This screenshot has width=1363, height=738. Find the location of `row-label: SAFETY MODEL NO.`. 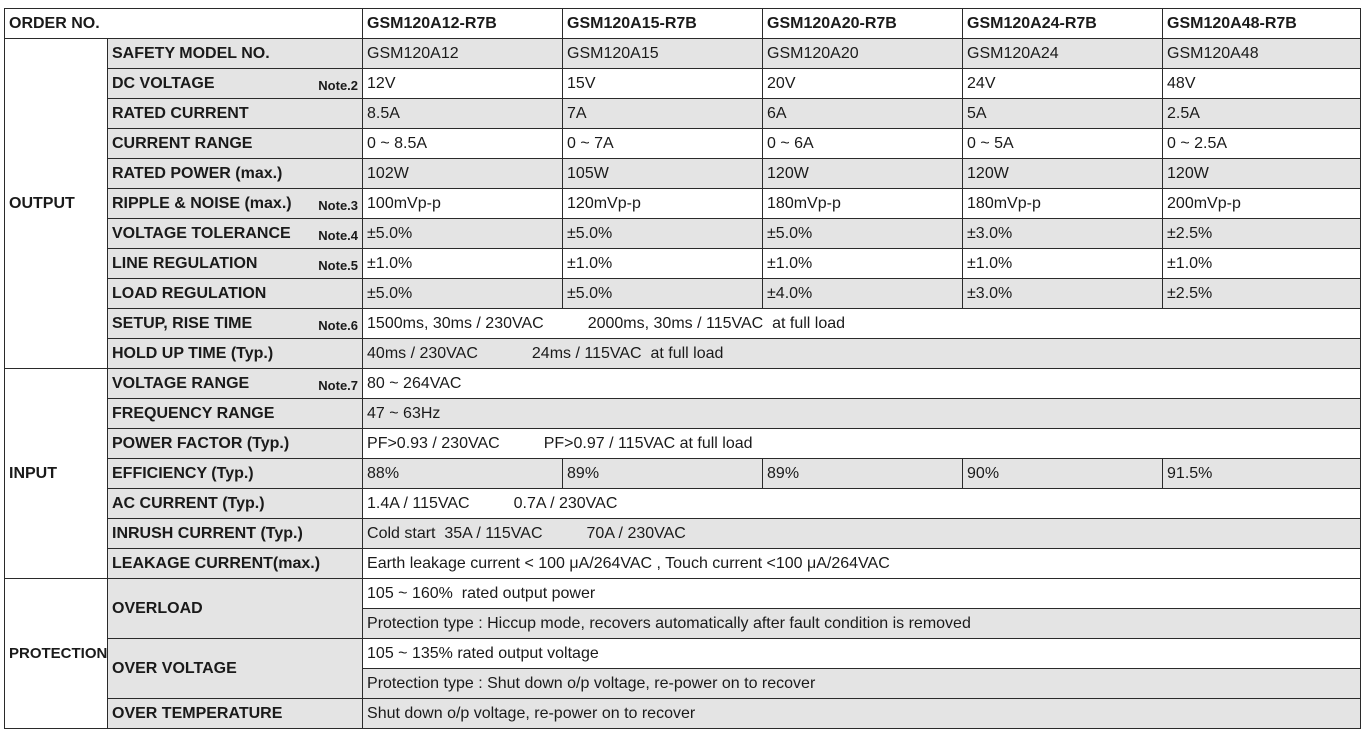

row-label: SAFETY MODEL NO. is located at coordinates (235, 53).